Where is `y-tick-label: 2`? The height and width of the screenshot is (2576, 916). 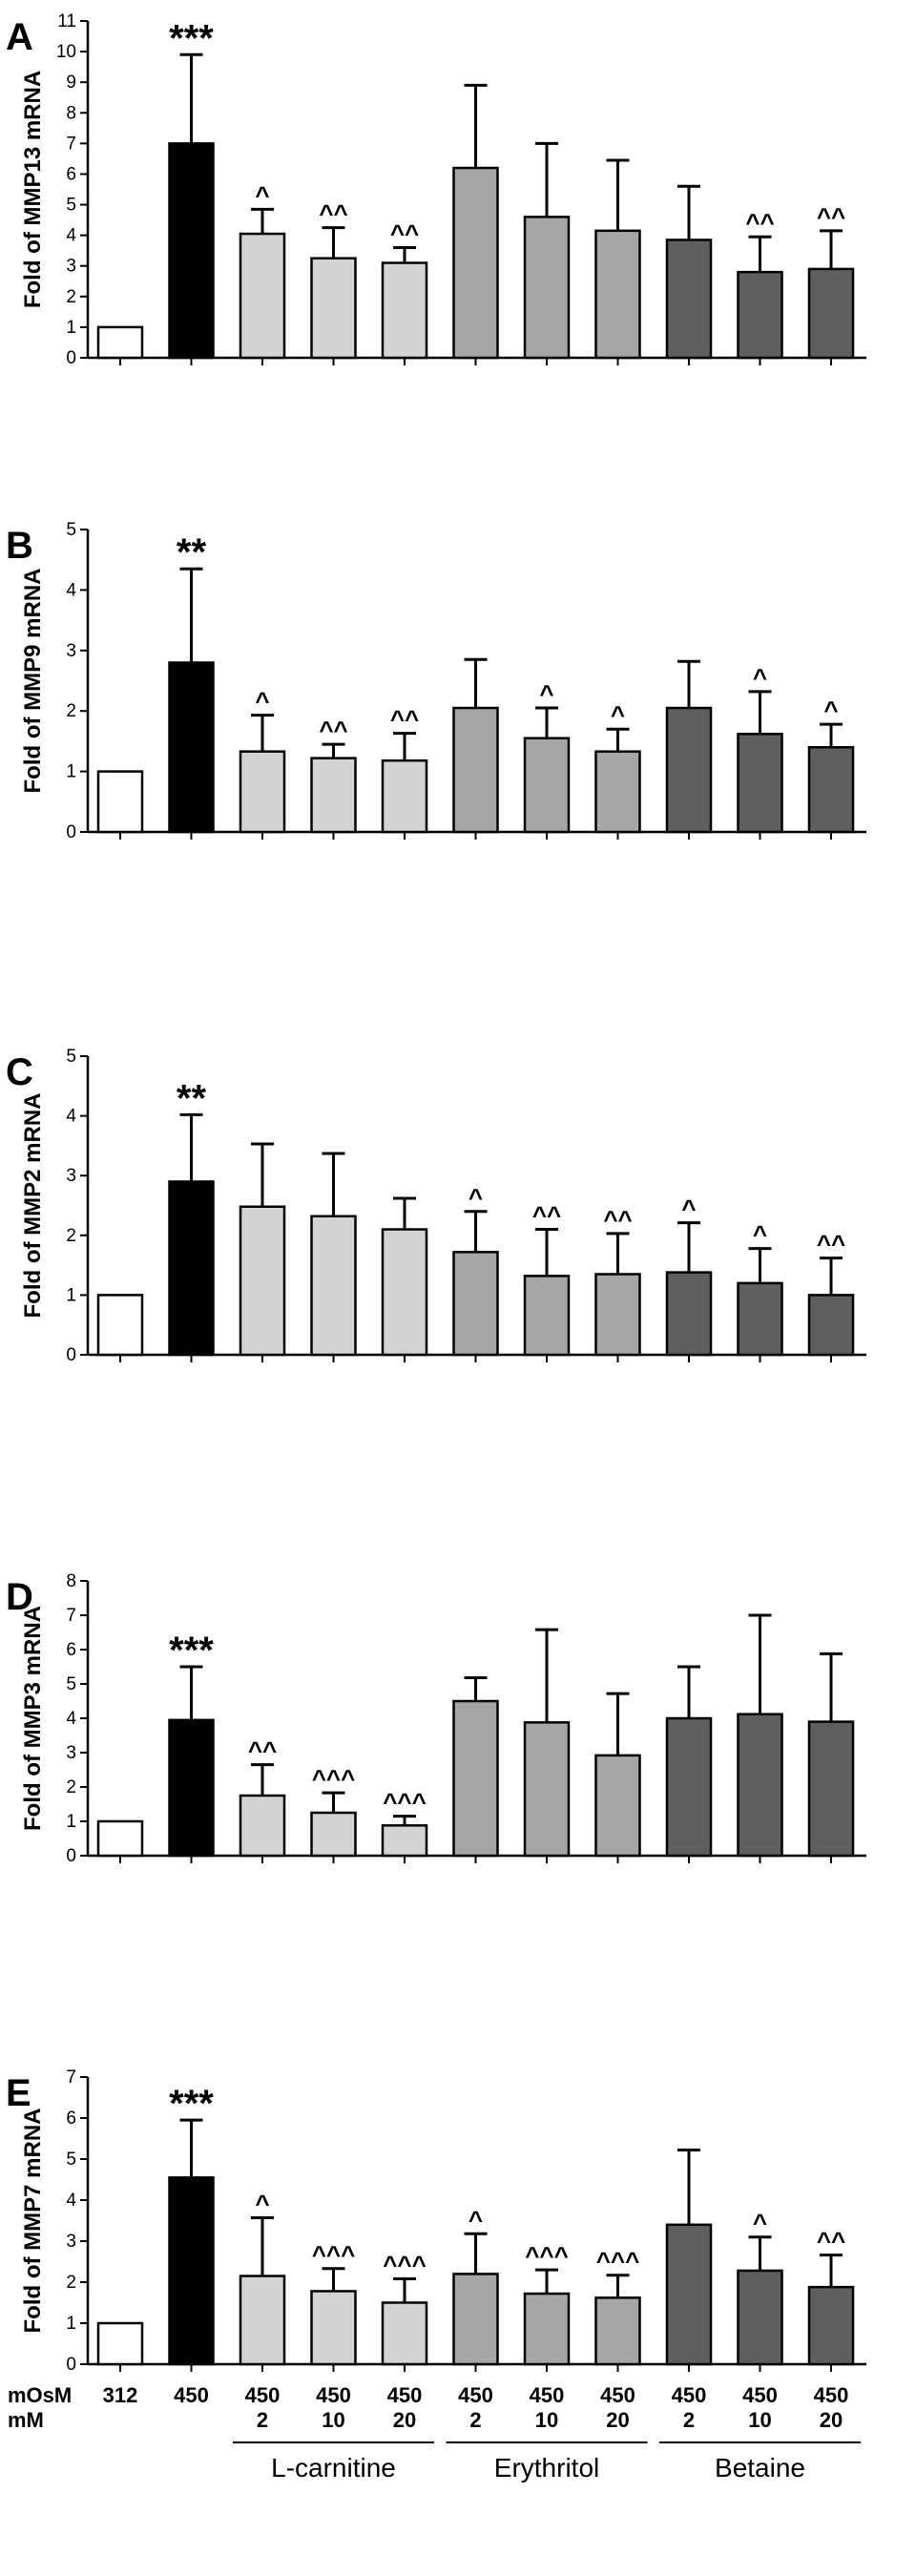 y-tick-label: 2 is located at coordinates (71, 1787).